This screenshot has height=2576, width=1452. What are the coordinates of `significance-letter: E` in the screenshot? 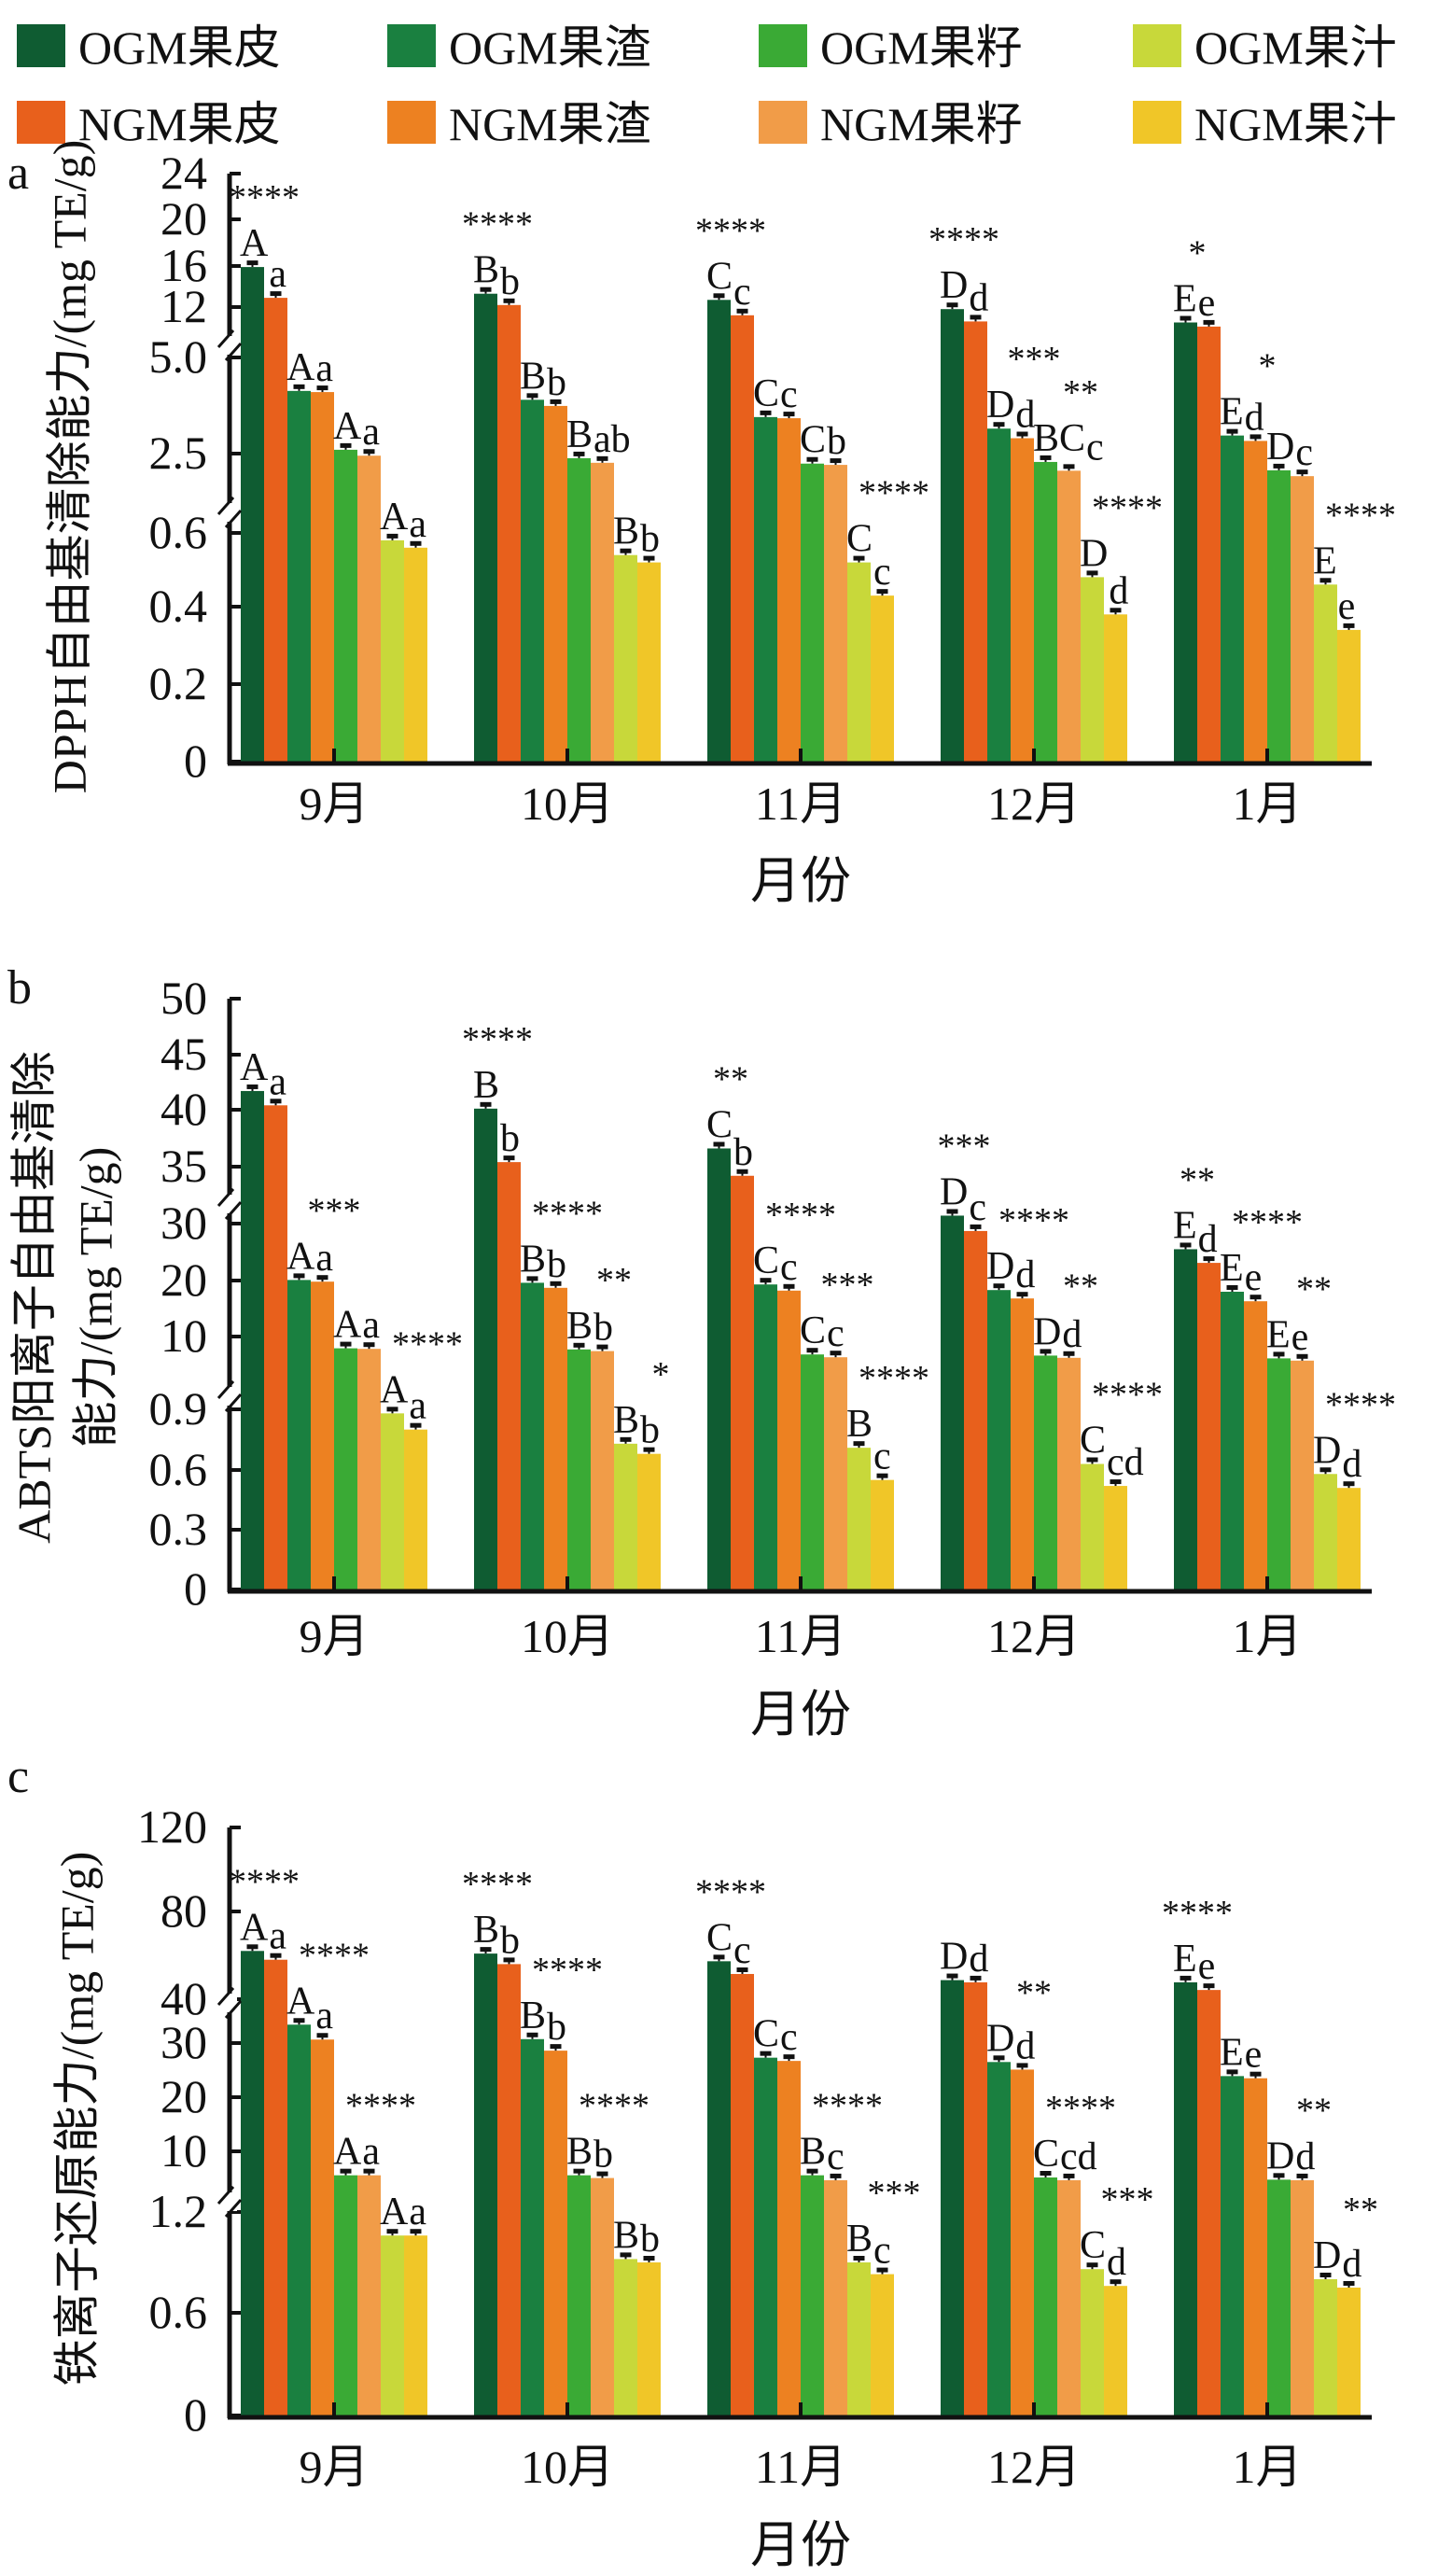 It's located at (1279, 1334).